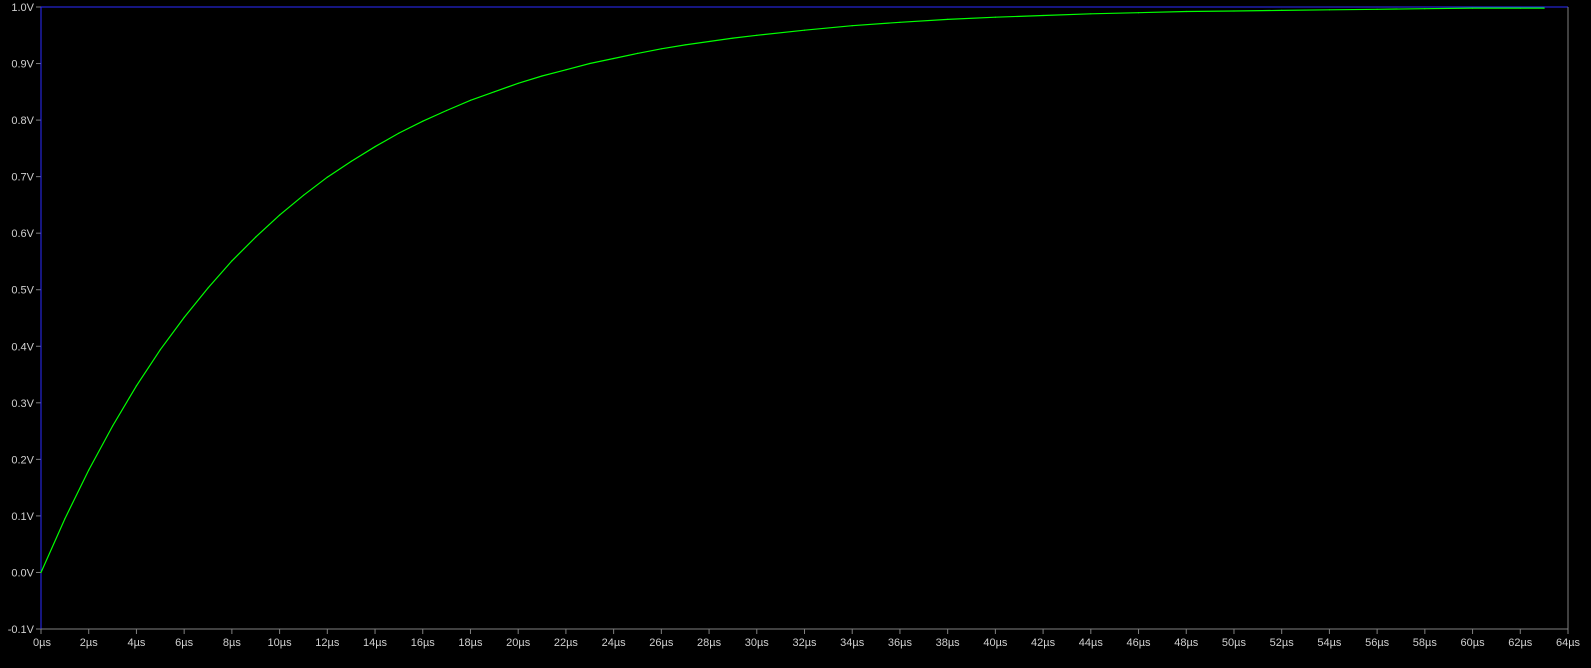  Describe the element at coordinates (21, 630) in the screenshot. I see `y-tick-label: -0.1V` at that location.